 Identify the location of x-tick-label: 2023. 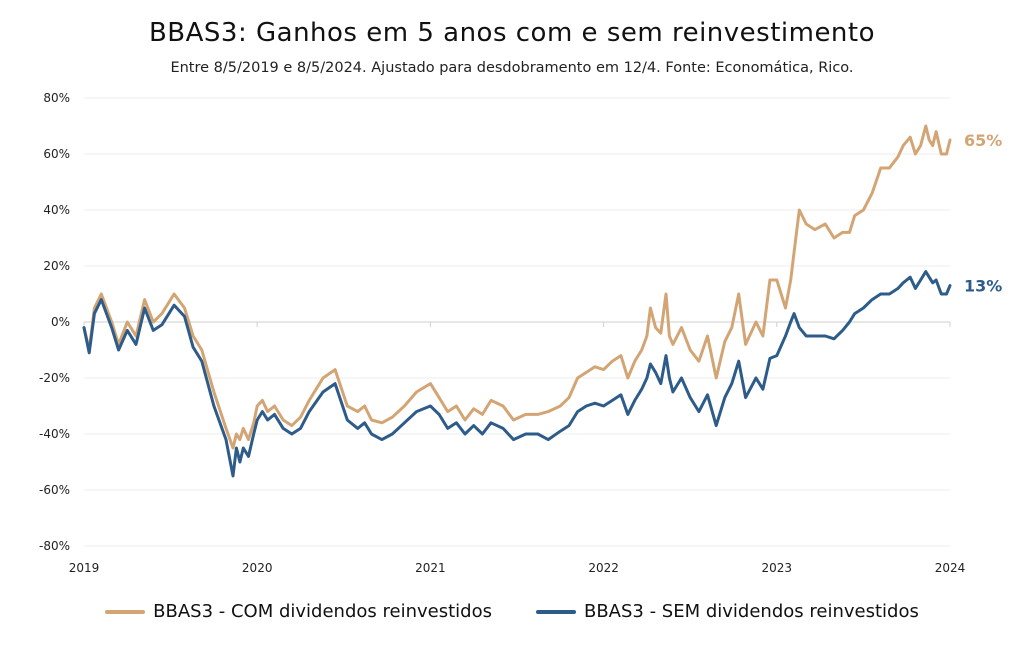
(777, 568).